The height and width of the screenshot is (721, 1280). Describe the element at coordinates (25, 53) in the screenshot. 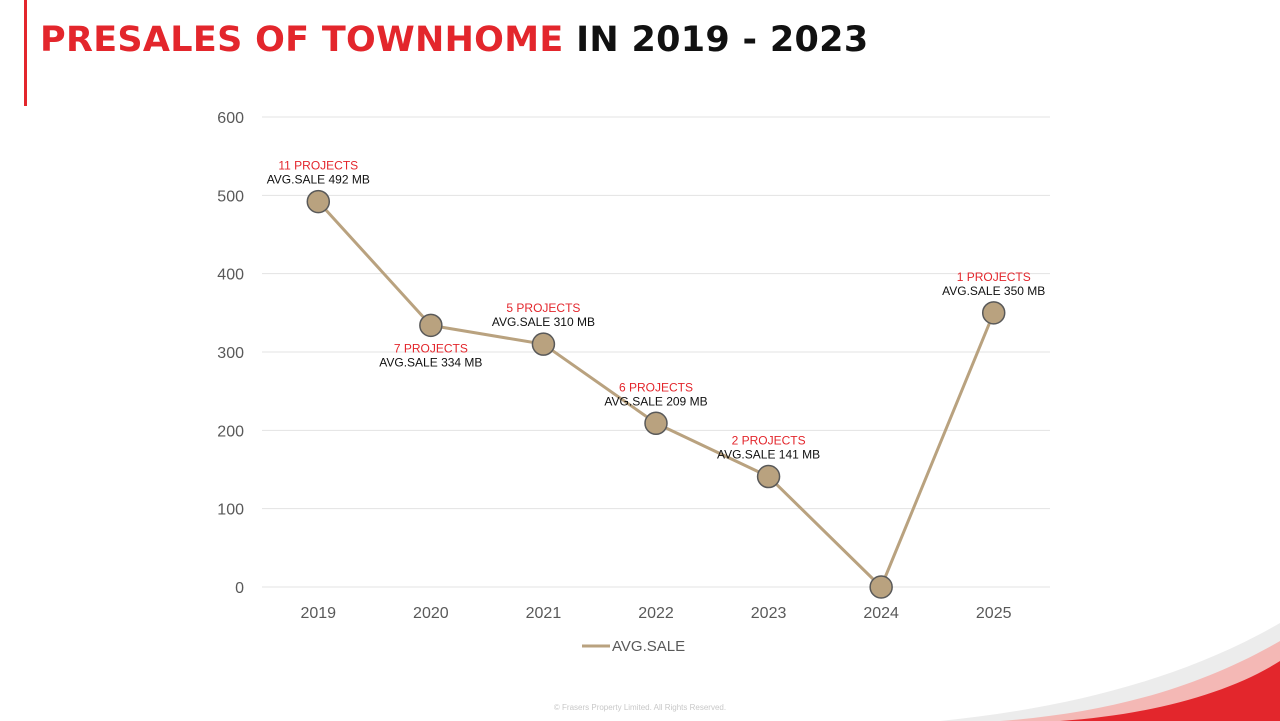

I see `accent-bar` at that location.